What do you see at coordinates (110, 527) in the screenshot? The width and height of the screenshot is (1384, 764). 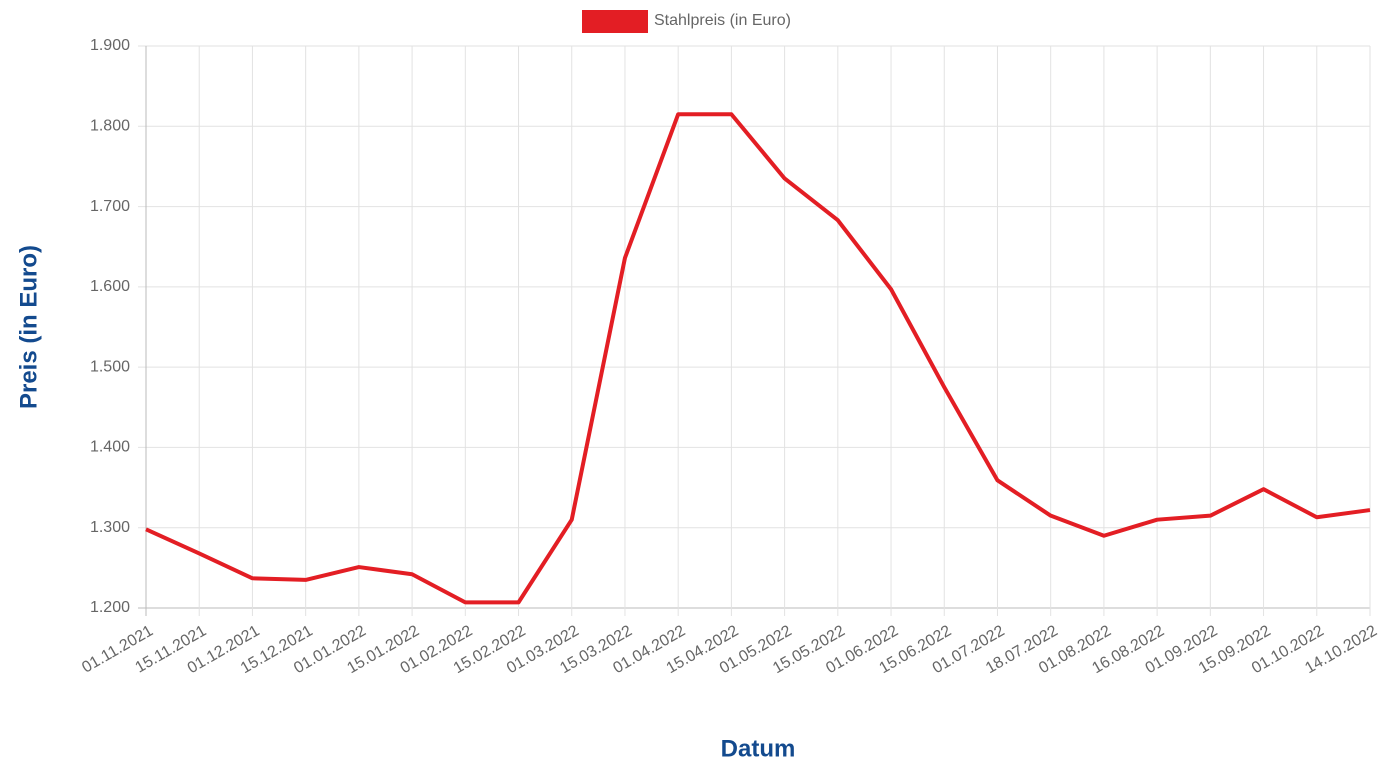 I see `y-tick-label: 1.300` at bounding box center [110, 527].